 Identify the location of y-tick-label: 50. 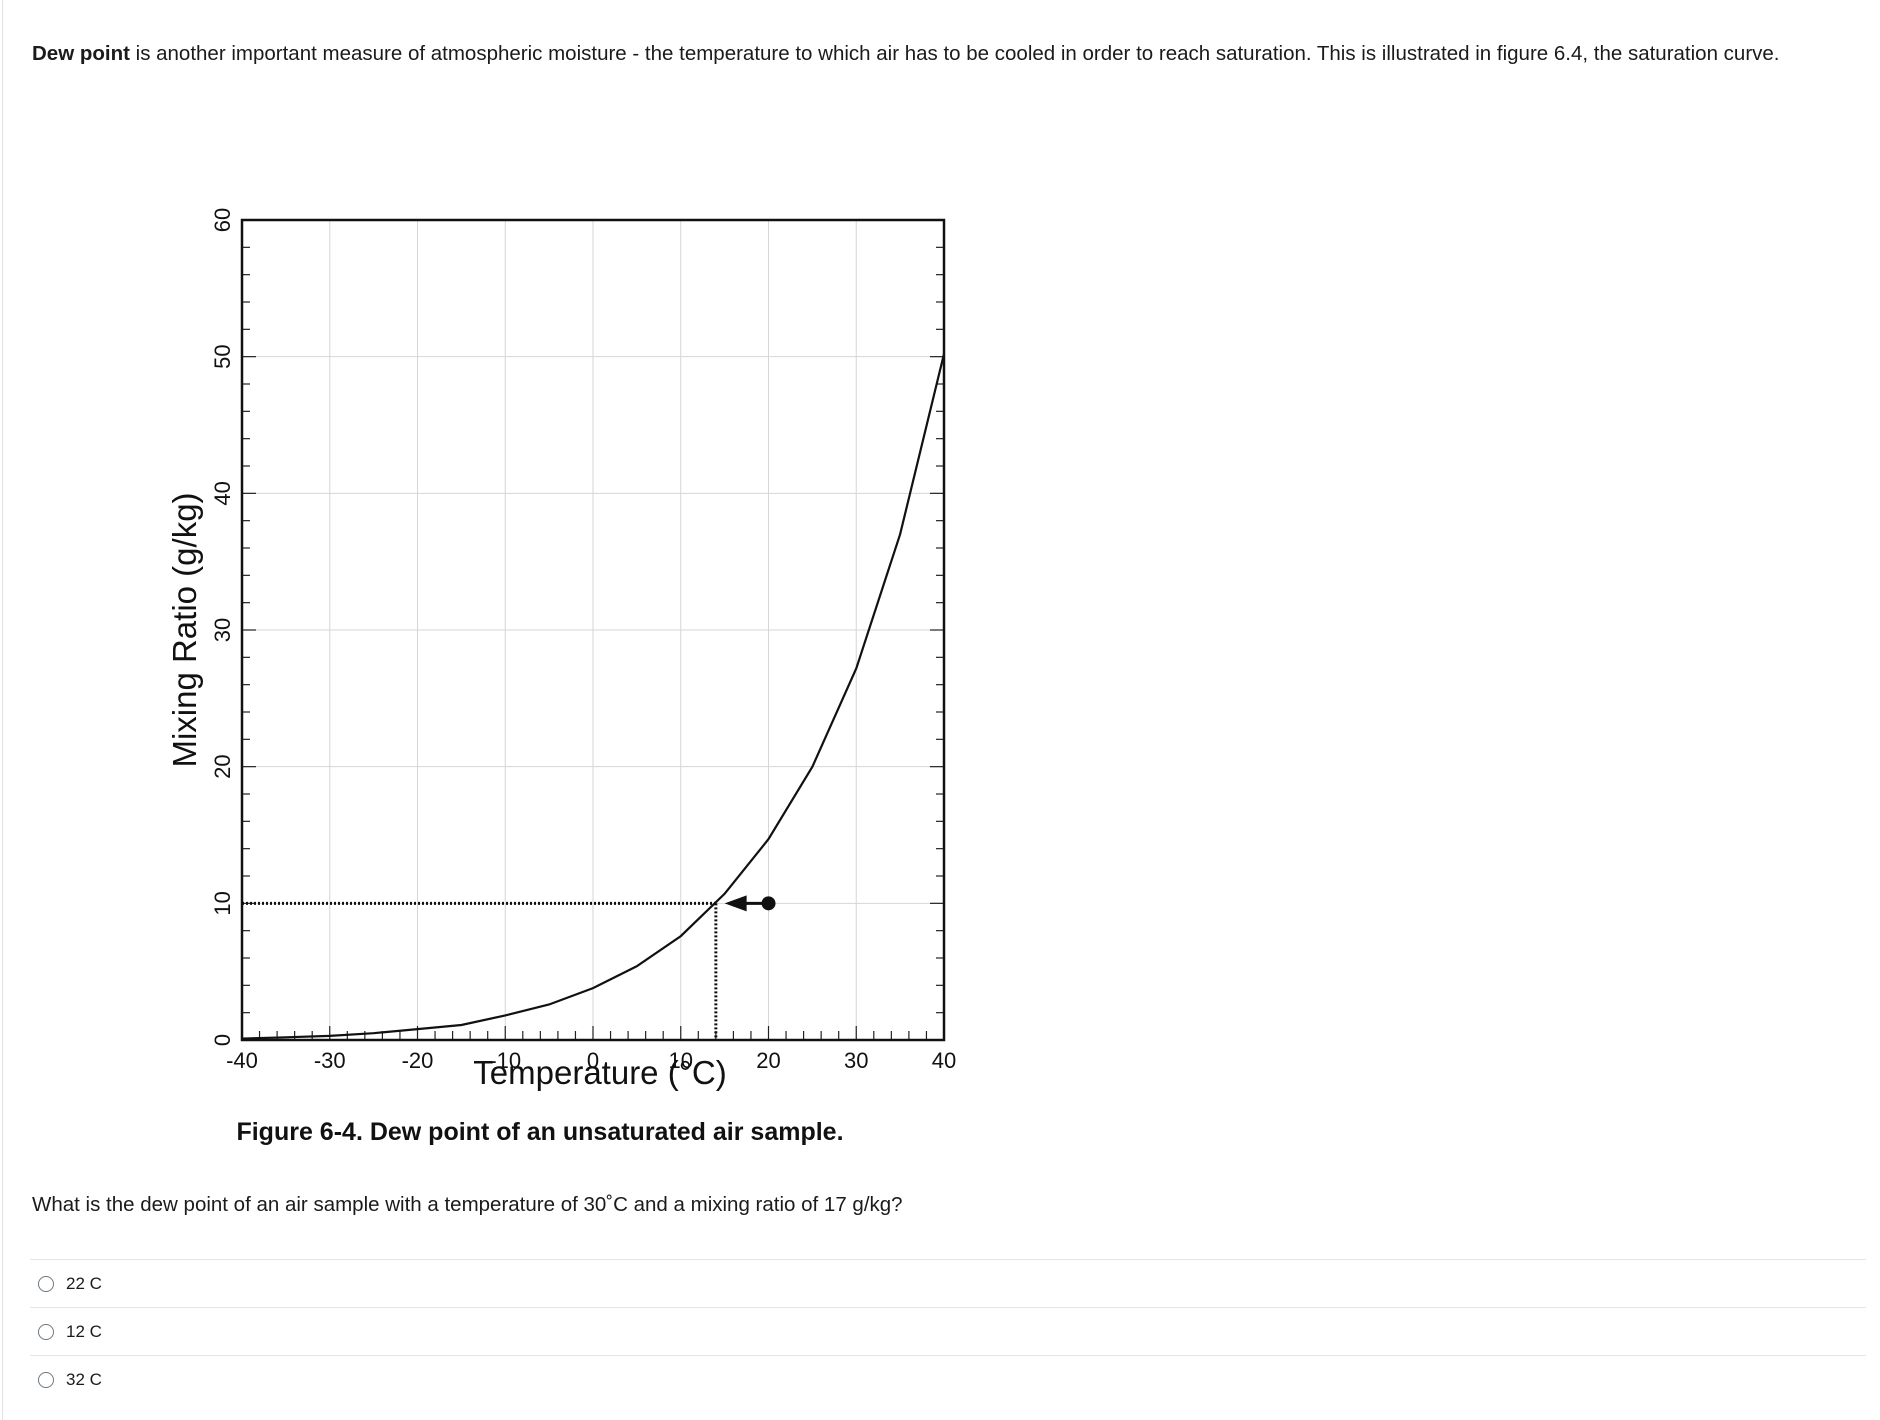
(222, 356).